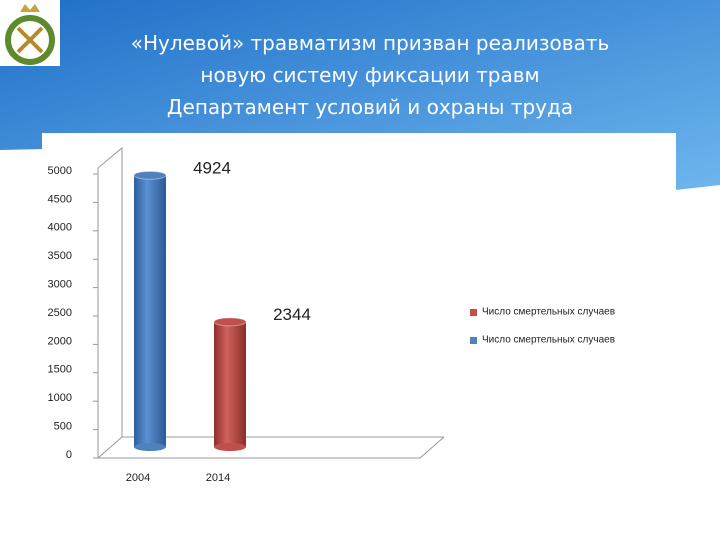  I want to click on x-tick-label: 2004, so click(138, 478).